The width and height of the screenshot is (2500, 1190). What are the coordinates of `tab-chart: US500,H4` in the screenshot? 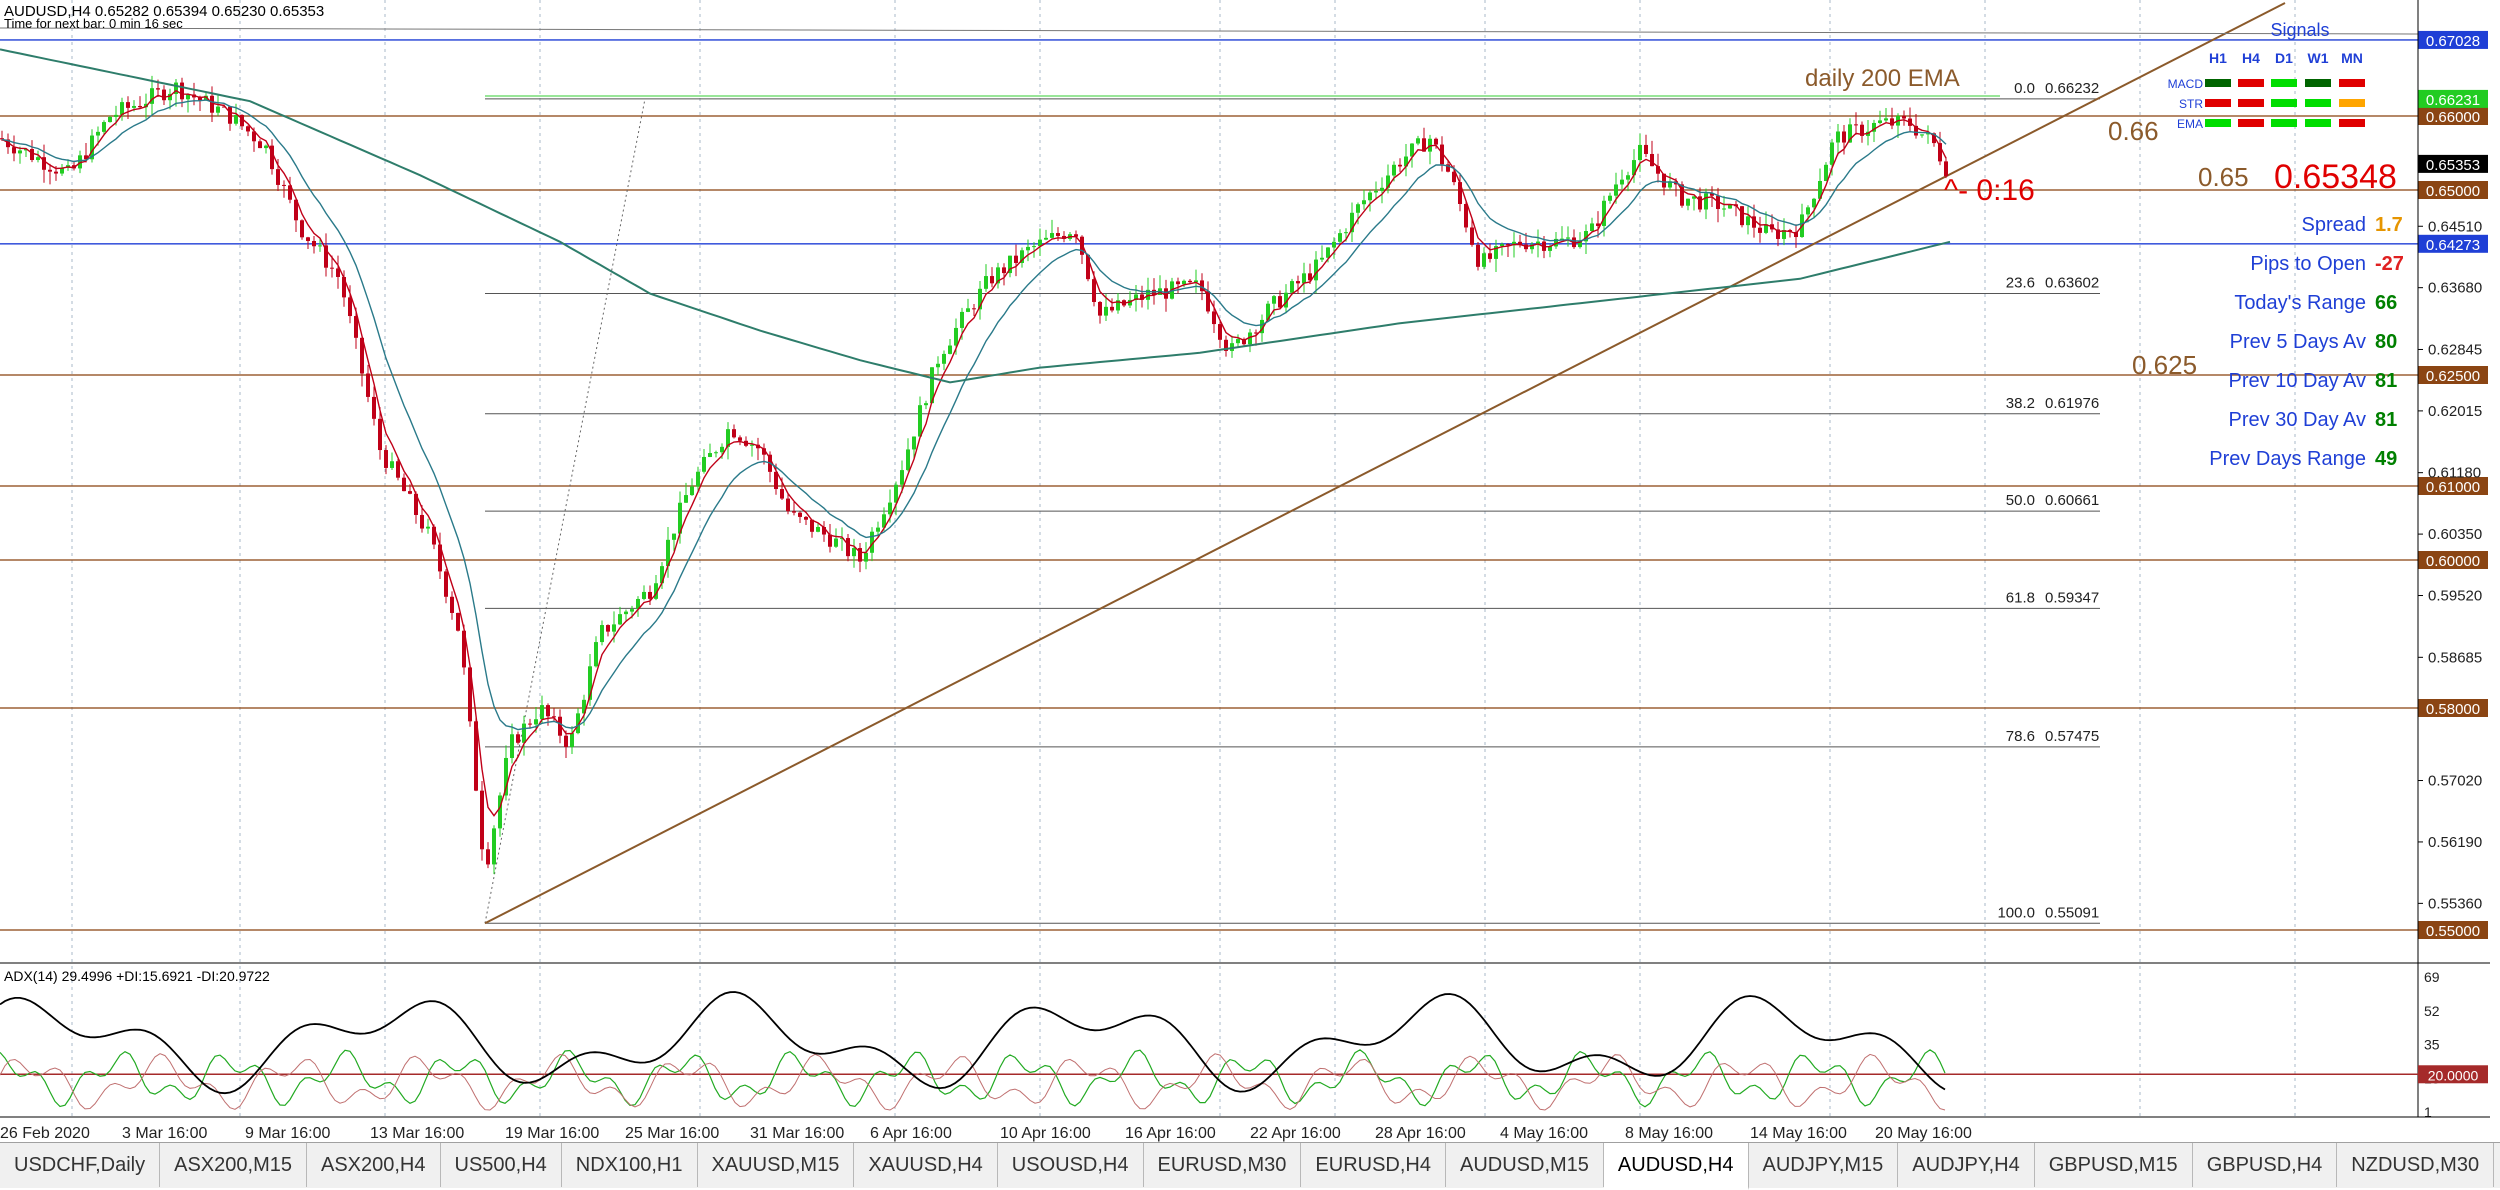 It's located at (501, 1165).